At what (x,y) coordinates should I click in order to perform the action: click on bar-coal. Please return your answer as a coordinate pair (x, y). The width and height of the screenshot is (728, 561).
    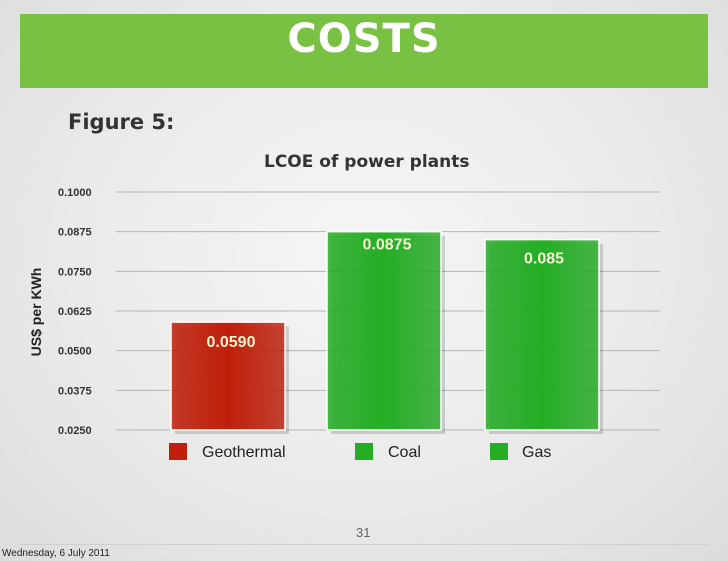
    Looking at the image, I should click on (384, 330).